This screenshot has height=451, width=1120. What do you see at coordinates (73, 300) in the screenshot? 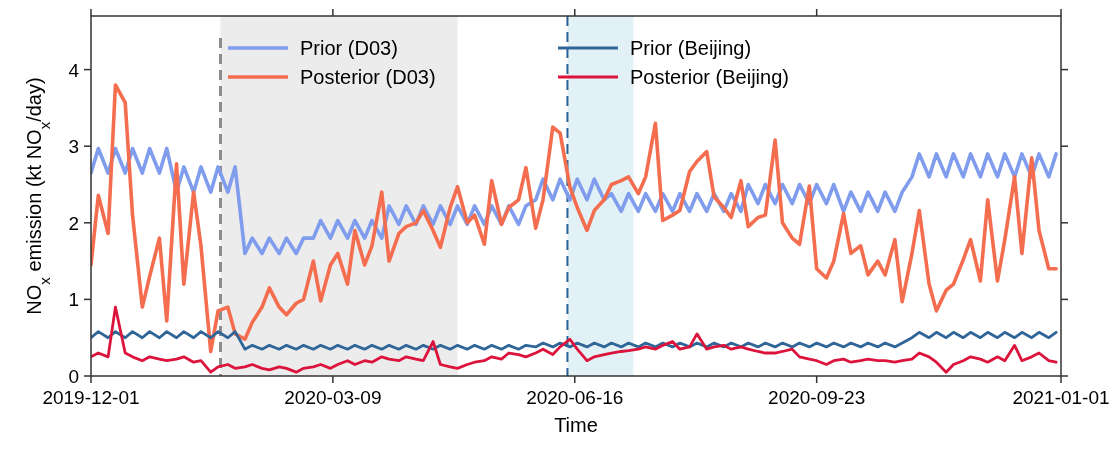
I see `y-tick-label: 1` at bounding box center [73, 300].